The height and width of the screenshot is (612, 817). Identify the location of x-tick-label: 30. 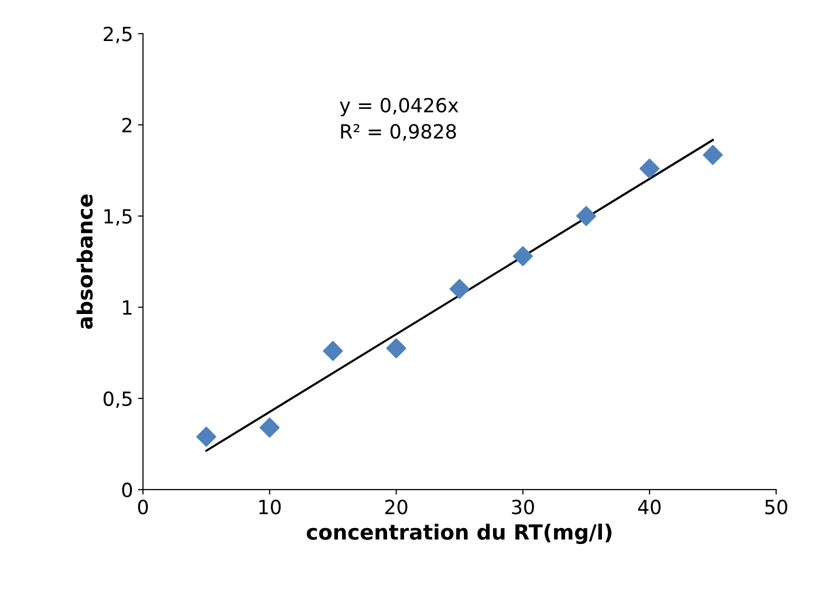
(523, 507).